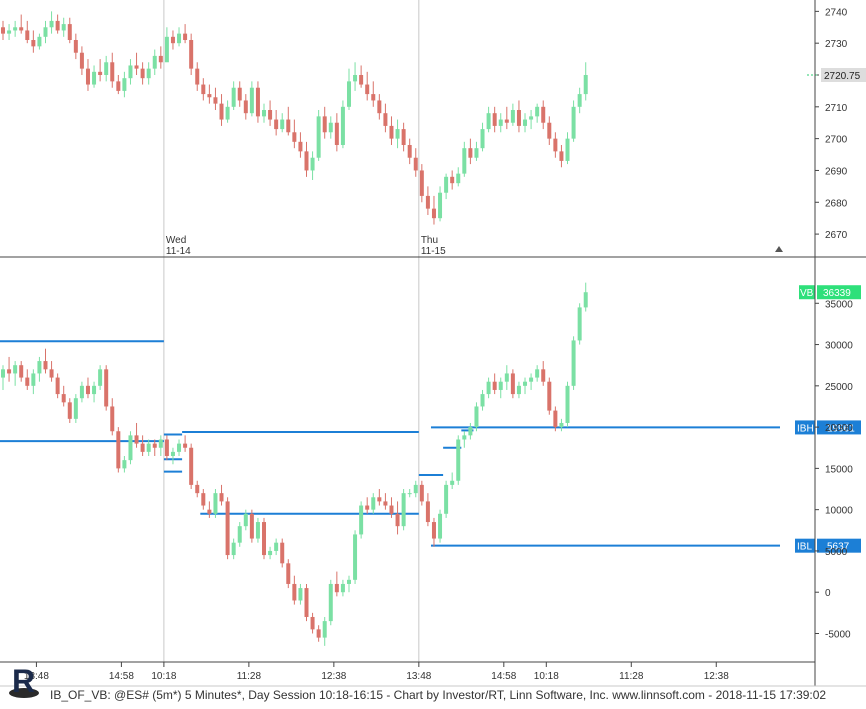 The height and width of the screenshot is (709, 866). I want to click on vb-tag-label: VB, so click(807, 293).